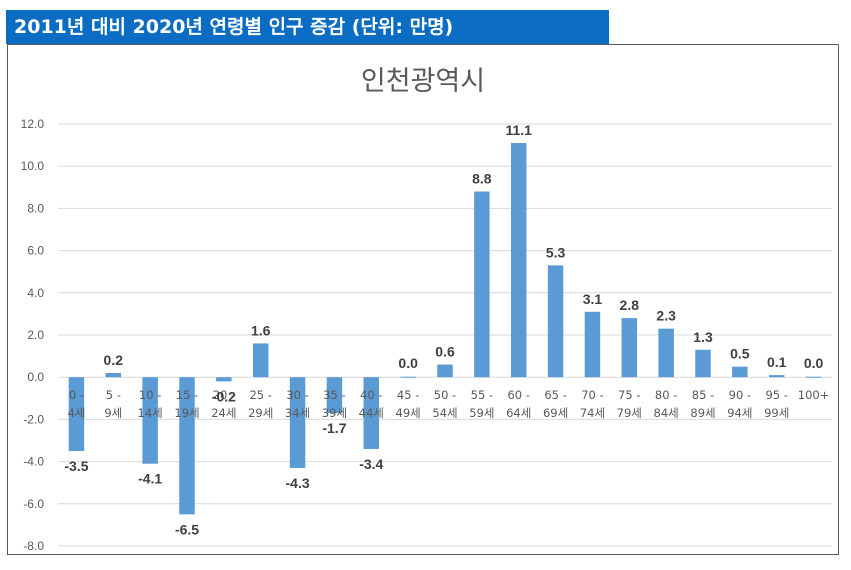 Image resolution: width=851 pixels, height=570 pixels. What do you see at coordinates (518, 130) in the screenshot?
I see `data-label: 11.1` at bounding box center [518, 130].